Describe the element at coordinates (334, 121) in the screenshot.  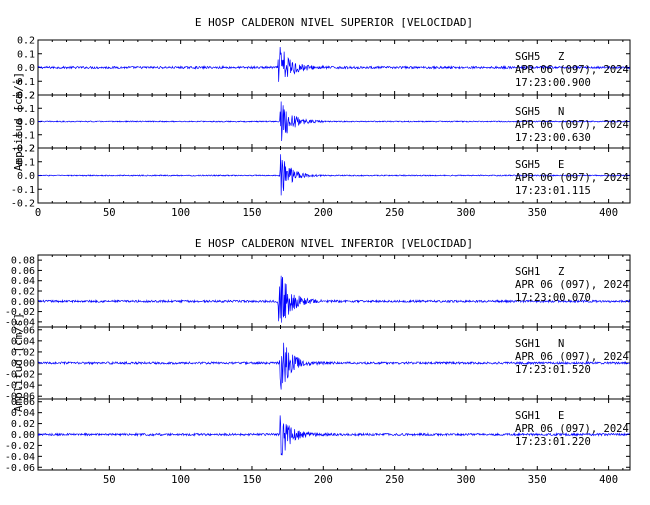
I see `waveform-sgh5-n` at that location.